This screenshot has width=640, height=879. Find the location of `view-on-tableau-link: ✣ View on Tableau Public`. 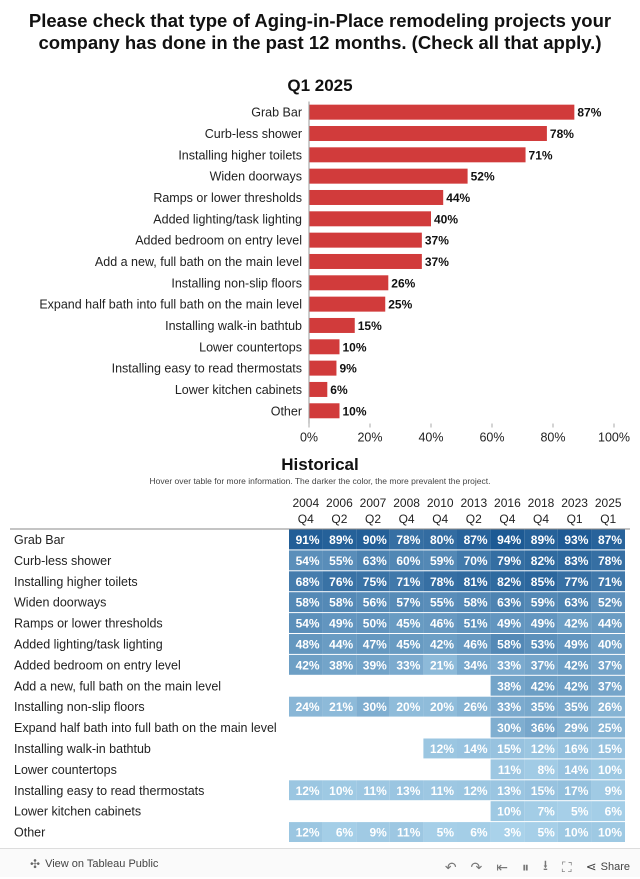

view-on-tableau-link: ✣ View on Tableau Public is located at coordinates (94, 864).